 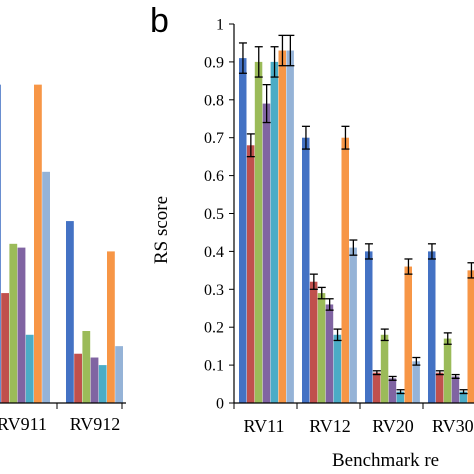 I want to click on panel-b-y-tick-label: 0.2, so click(x=214, y=328).